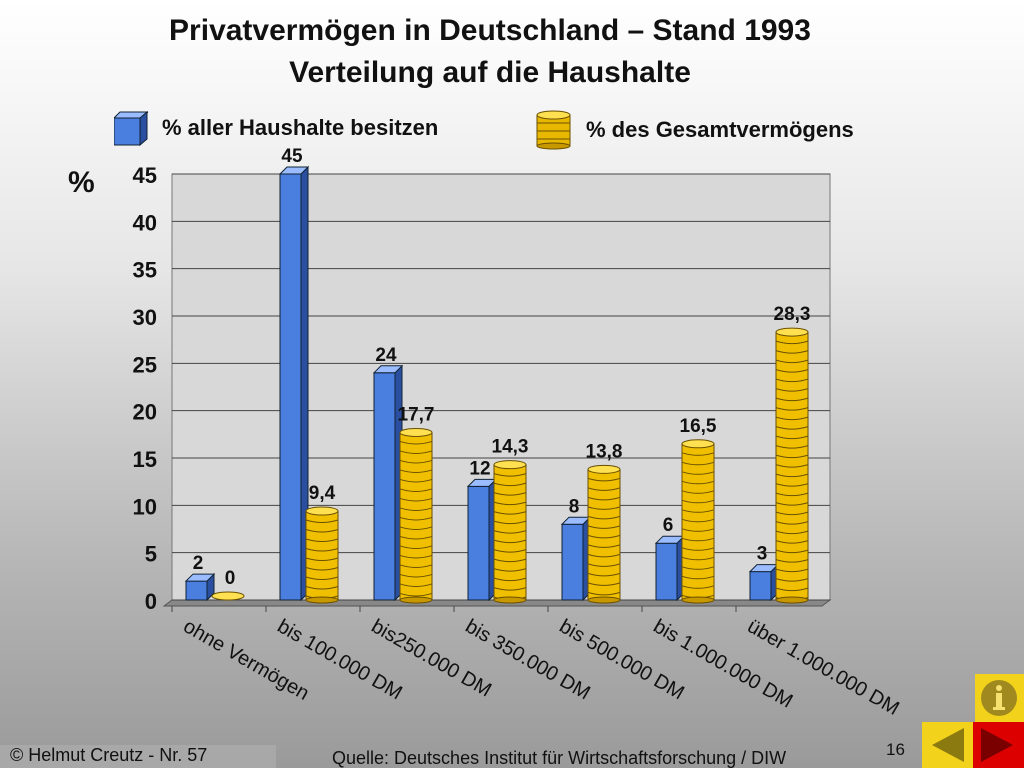 Image resolution: width=1024 pixels, height=769 pixels. Describe the element at coordinates (895, 749) in the screenshot. I see `page-number: 16` at that location.